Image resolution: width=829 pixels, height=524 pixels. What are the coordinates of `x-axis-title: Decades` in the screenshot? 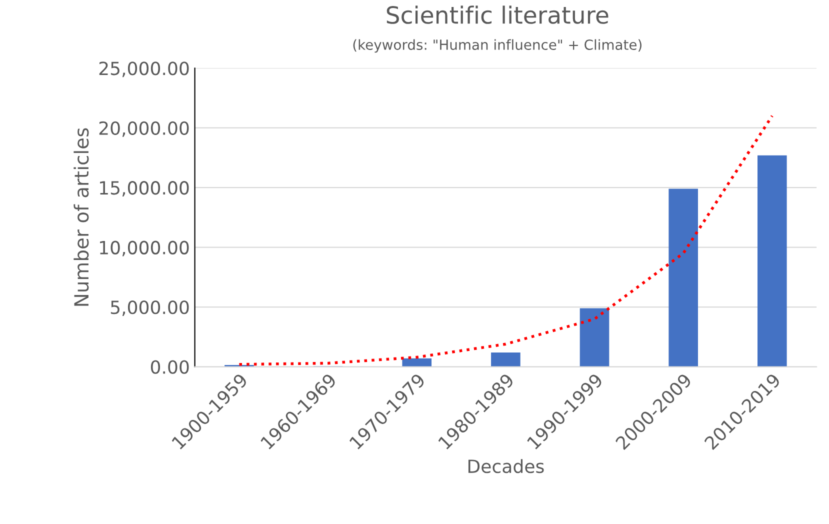 It's located at (506, 466).